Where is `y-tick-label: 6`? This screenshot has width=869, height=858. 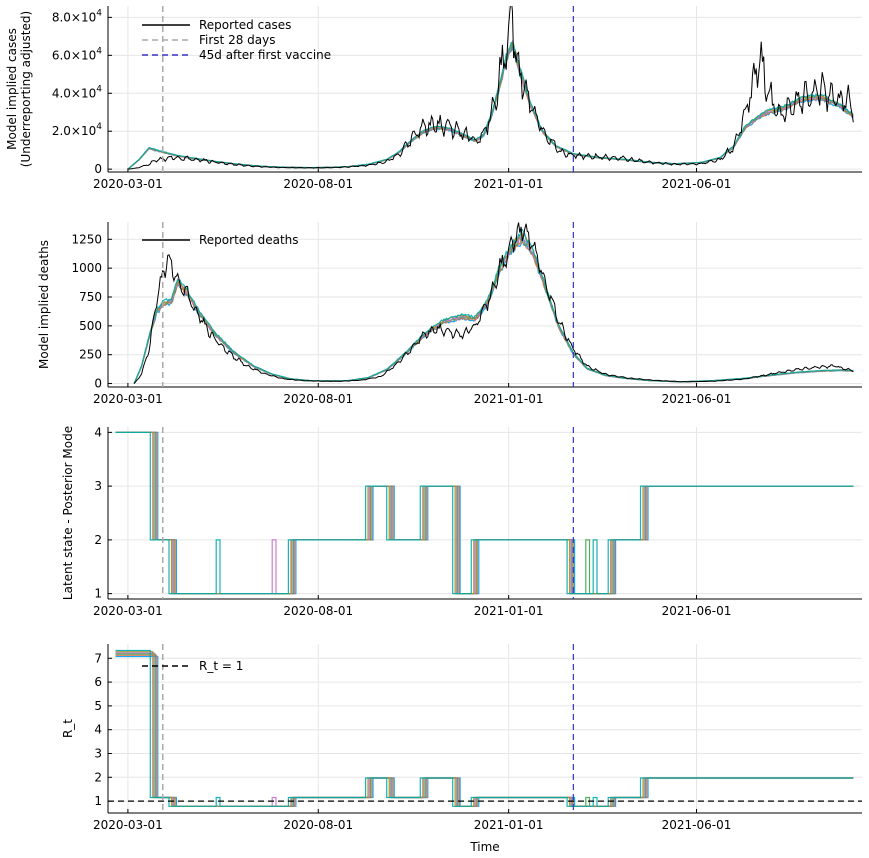
y-tick-label: 6 is located at coordinates (98, 682).